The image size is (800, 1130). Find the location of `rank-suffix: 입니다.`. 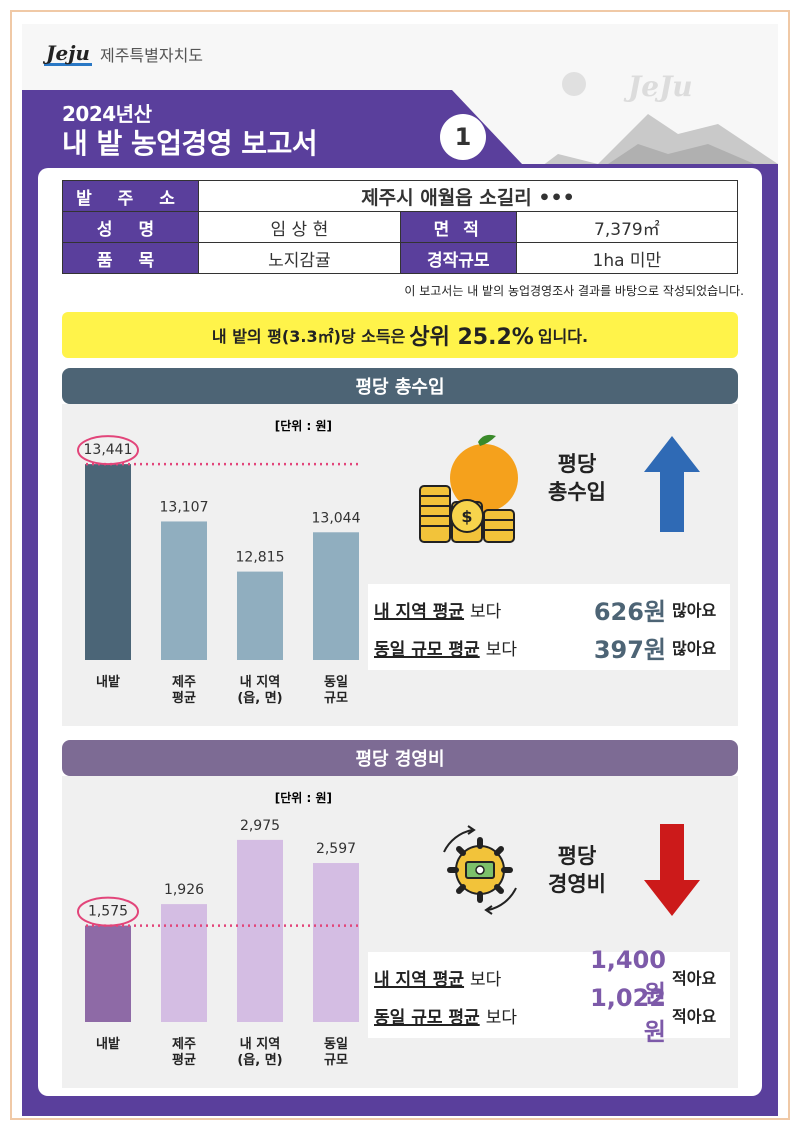

rank-suffix: 입니다. is located at coordinates (563, 336).